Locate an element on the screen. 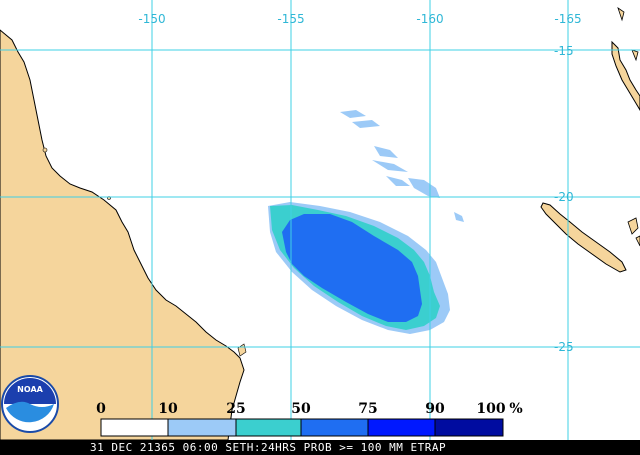 This screenshot has height=455, width=640. lon-label-160: -160 is located at coordinates (429, 19).